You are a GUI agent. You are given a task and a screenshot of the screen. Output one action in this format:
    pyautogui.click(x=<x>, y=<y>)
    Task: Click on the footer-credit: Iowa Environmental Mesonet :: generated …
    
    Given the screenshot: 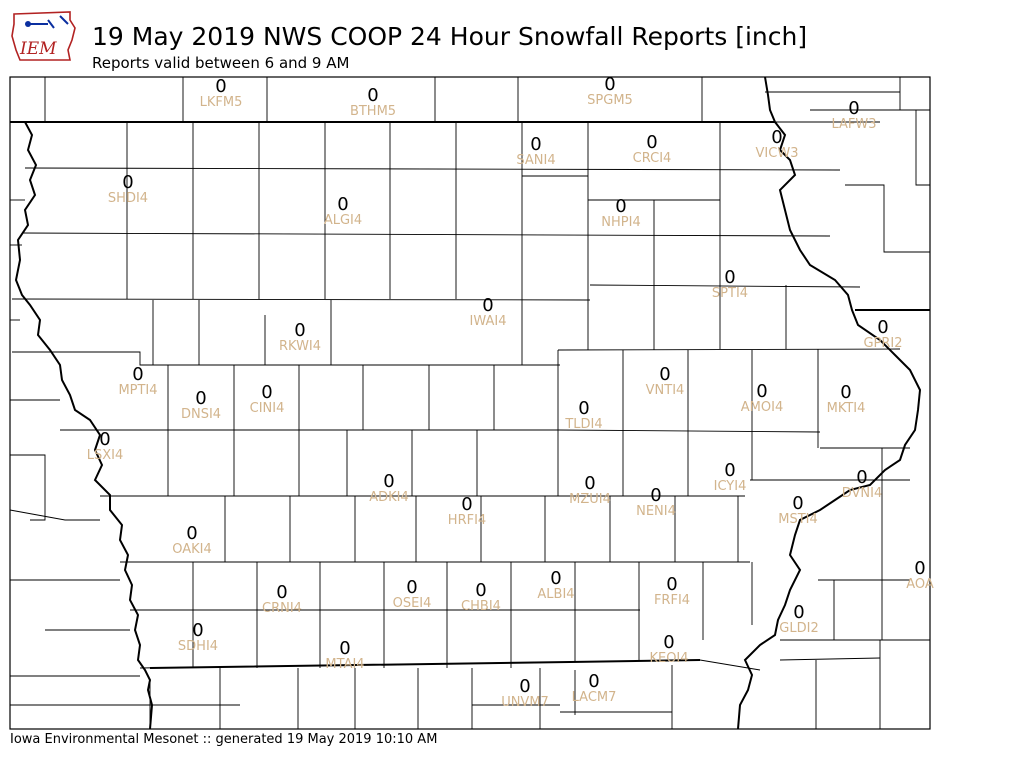 What is the action you would take?
    pyautogui.click(x=224, y=739)
    